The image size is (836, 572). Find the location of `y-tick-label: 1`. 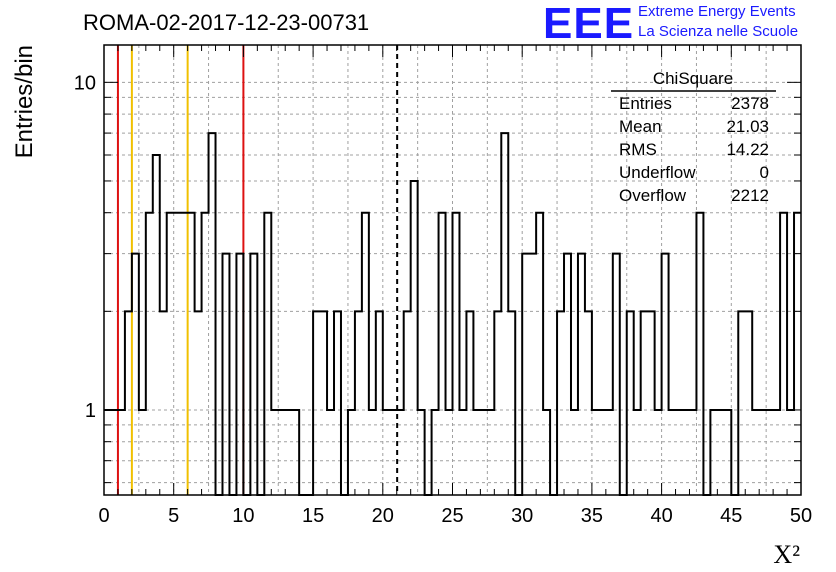

y-tick-label: 1 is located at coordinates (90, 411).